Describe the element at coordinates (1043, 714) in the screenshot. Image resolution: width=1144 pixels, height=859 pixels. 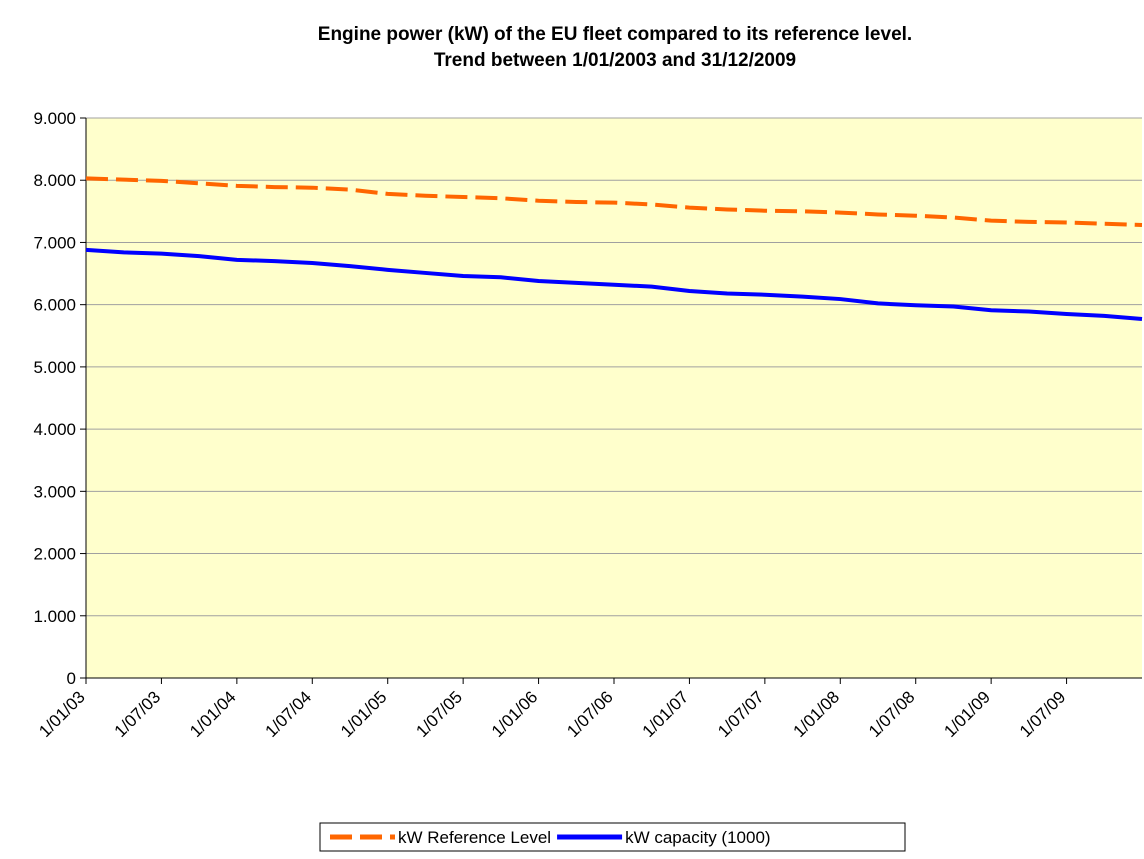
I see `x-tick-label: 1/07/09` at that location.